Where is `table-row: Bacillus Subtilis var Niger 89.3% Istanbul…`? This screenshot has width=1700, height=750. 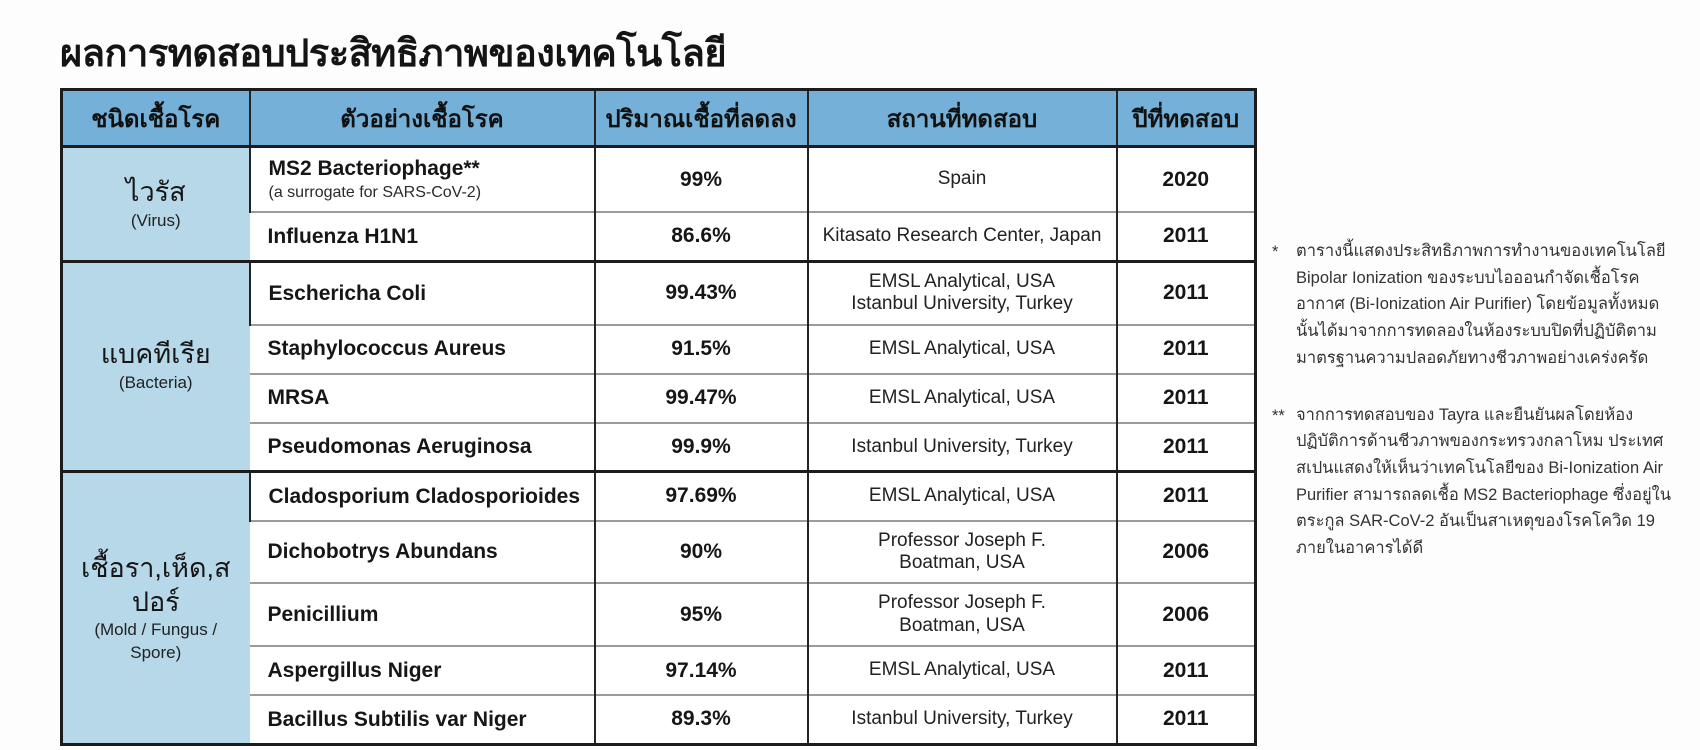 table-row: Bacillus Subtilis var Niger 89.3% Istanbul… is located at coordinates (659, 719).